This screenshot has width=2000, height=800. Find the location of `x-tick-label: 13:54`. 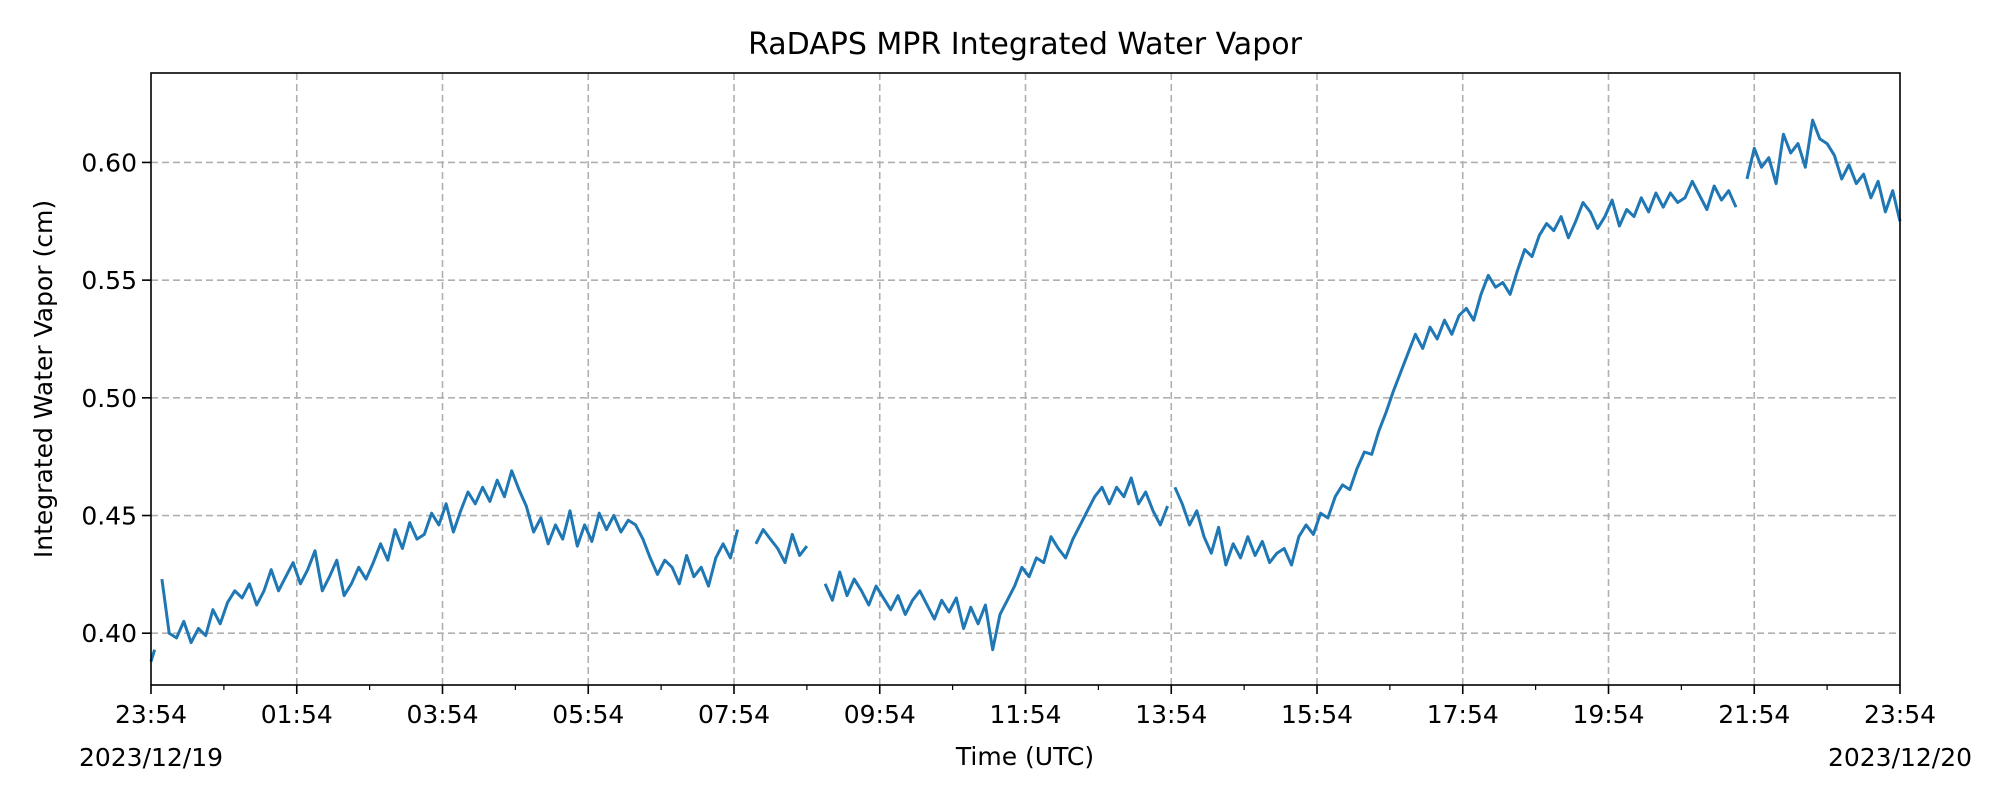

x-tick-label: 13:54 is located at coordinates (1171, 714).